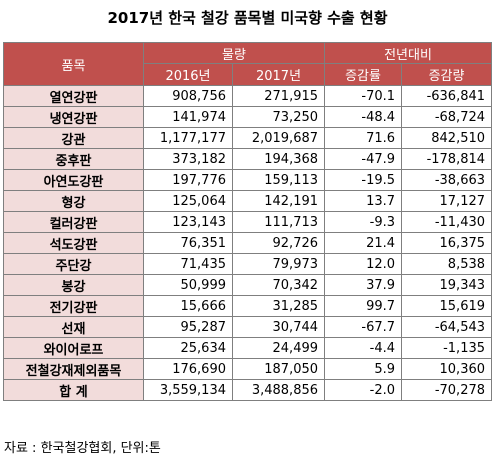 The height and width of the screenshot is (462, 495). Describe the element at coordinates (188, 138) in the screenshot. I see `cell-2016: 1,177,177` at that location.